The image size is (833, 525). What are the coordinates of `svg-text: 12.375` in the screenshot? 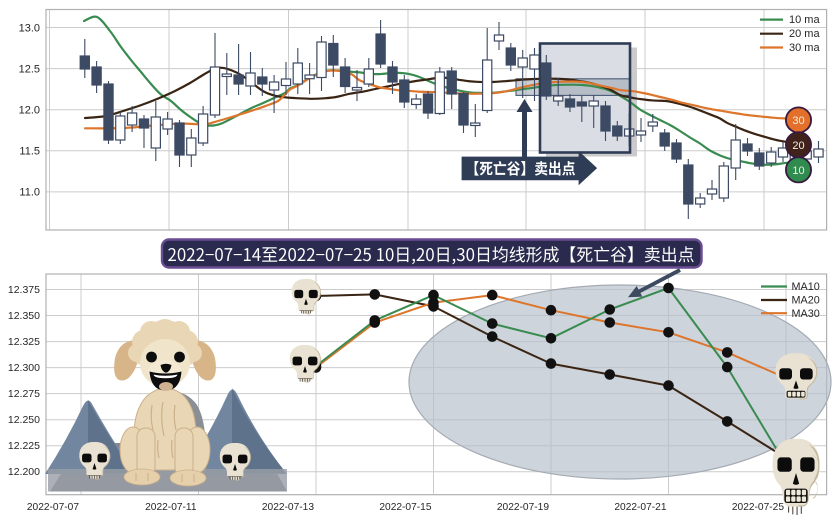 It's located at (24, 290).